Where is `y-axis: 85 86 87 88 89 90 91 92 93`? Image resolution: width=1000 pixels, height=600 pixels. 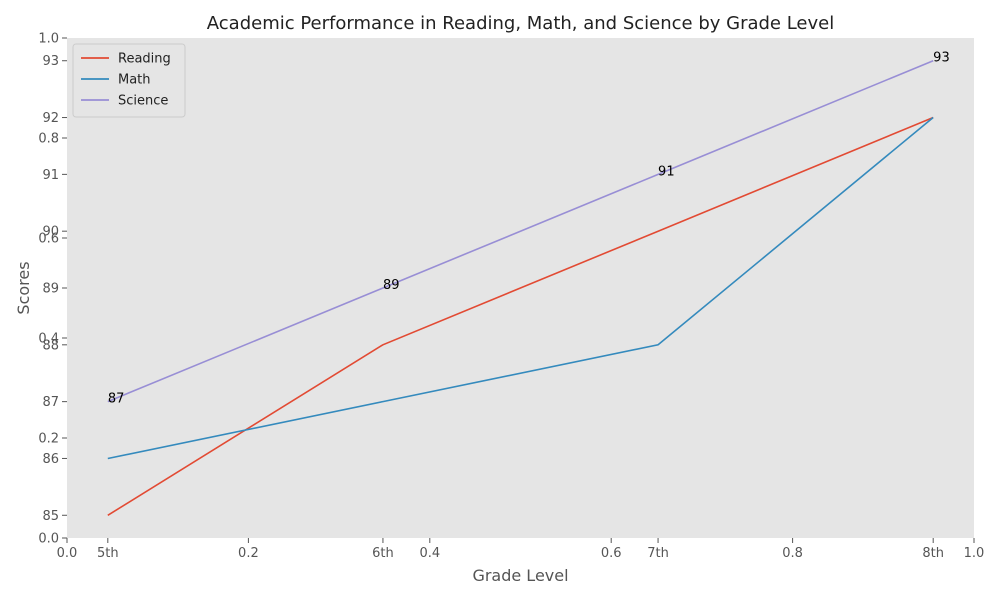
y-axis: 85 86 87 88 89 90 91 92 93 is located at coordinates (54, 289).